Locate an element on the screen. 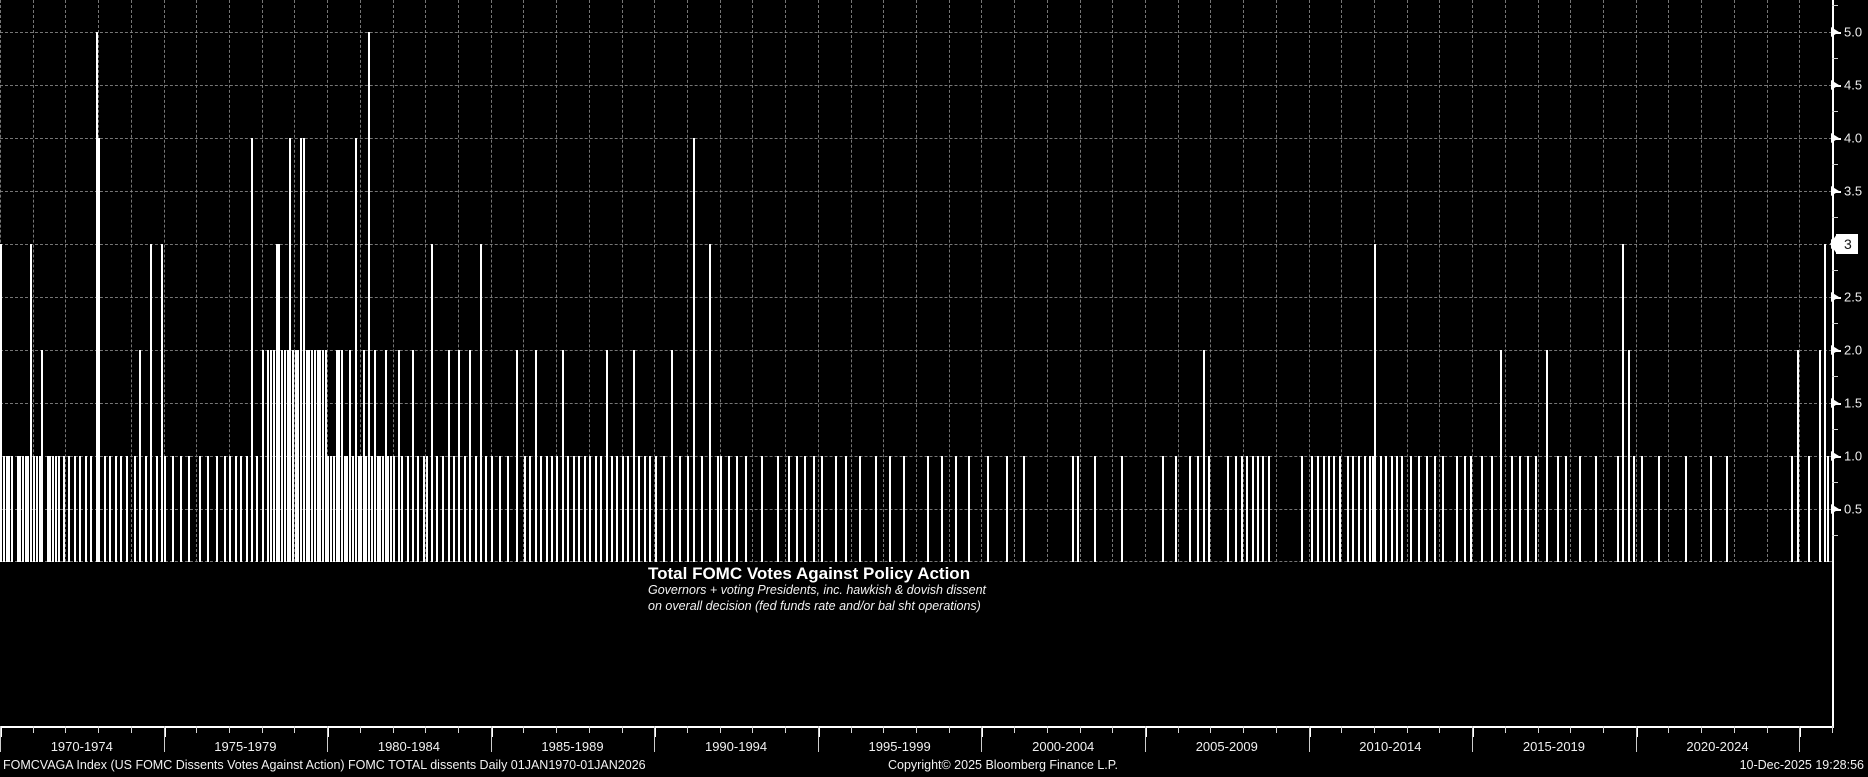 The height and width of the screenshot is (777, 1868). y-axis: 0.5 1.0 1.5 2.0 2.5 3.5 4.0 4.5 5.0 3 is located at coordinates (1849, 364).